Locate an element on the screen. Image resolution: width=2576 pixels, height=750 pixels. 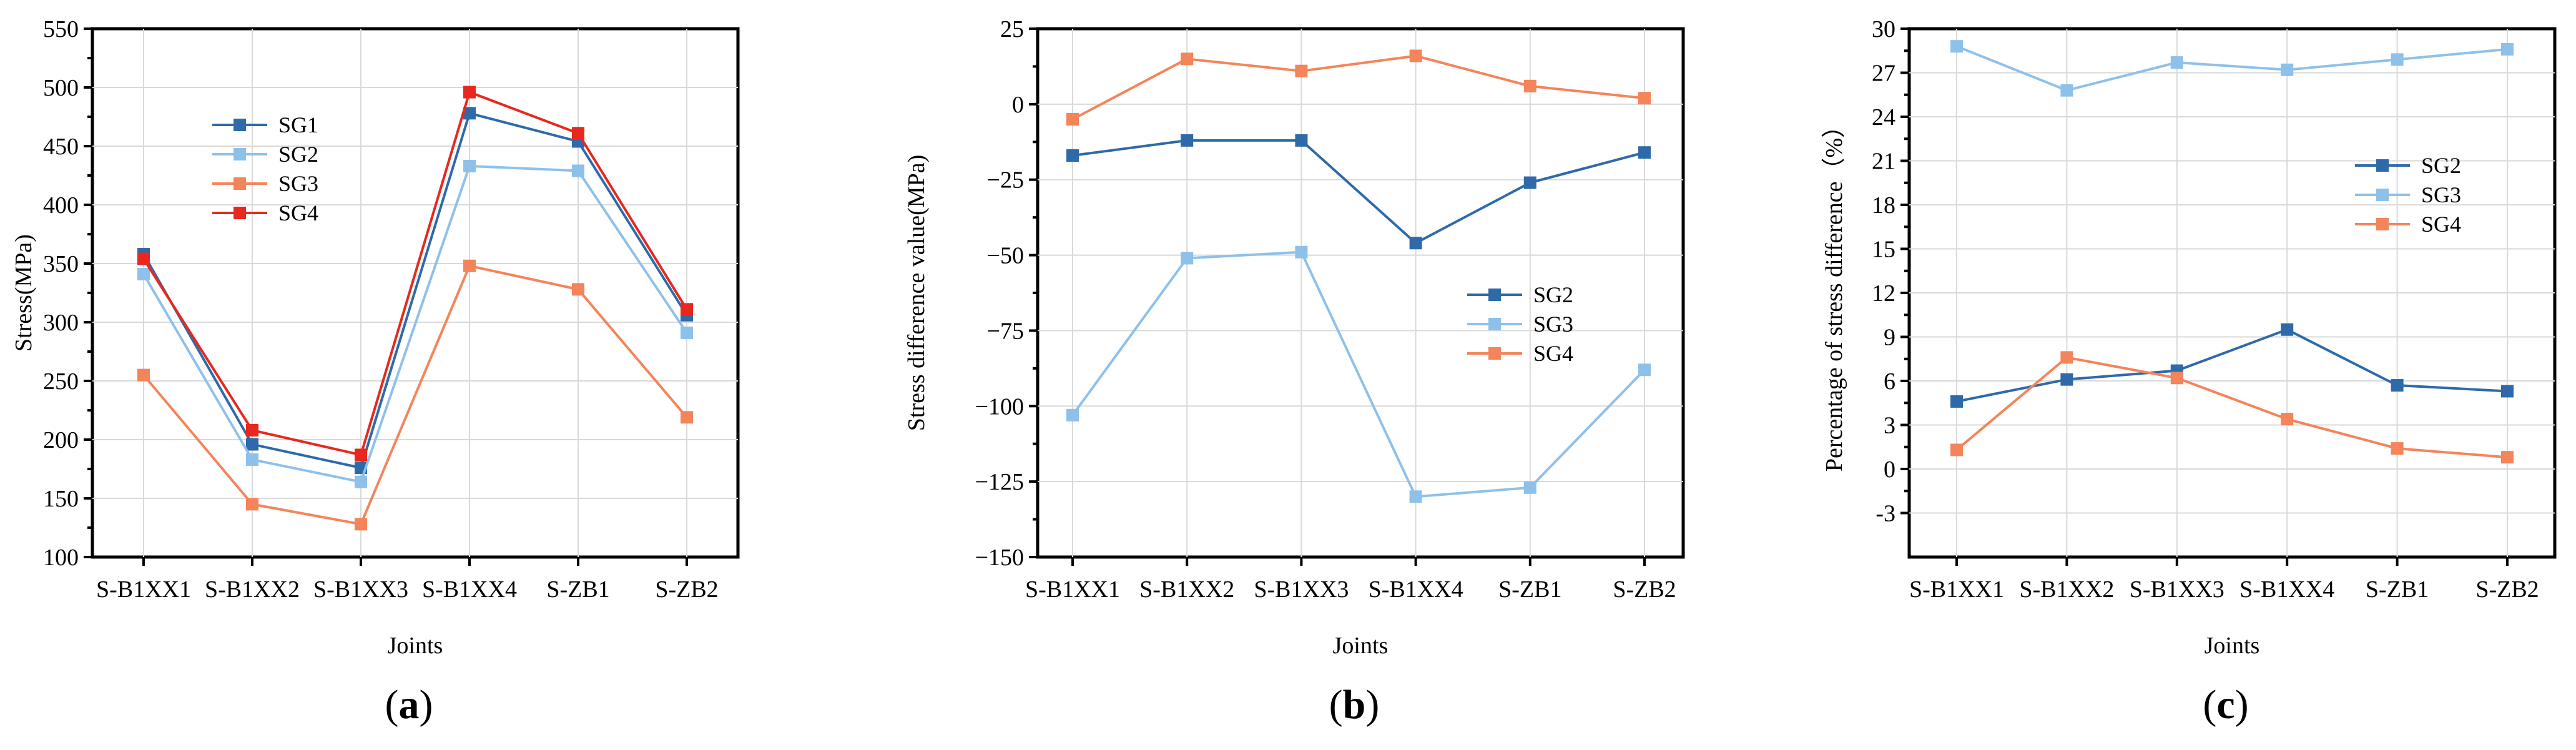
y-tick-label: 400 is located at coordinates (61, 206).